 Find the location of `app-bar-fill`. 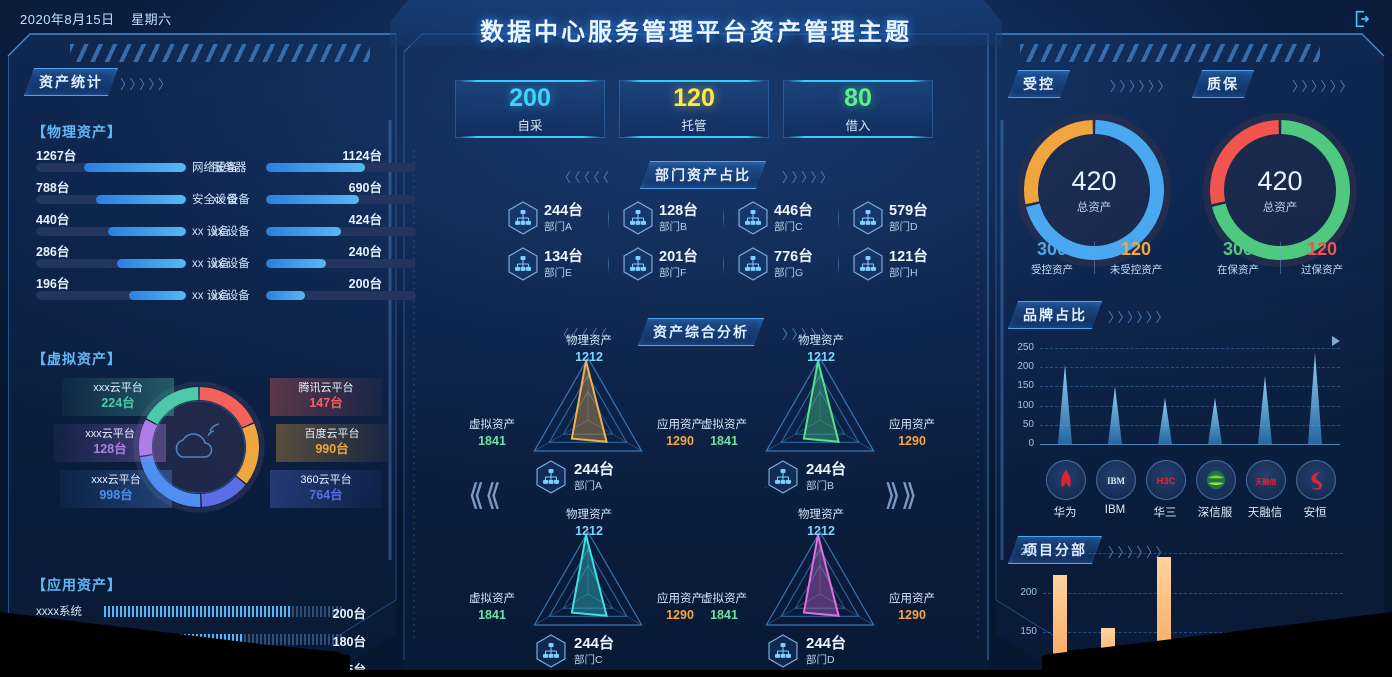

app-bar-fill is located at coordinates (174, 639).